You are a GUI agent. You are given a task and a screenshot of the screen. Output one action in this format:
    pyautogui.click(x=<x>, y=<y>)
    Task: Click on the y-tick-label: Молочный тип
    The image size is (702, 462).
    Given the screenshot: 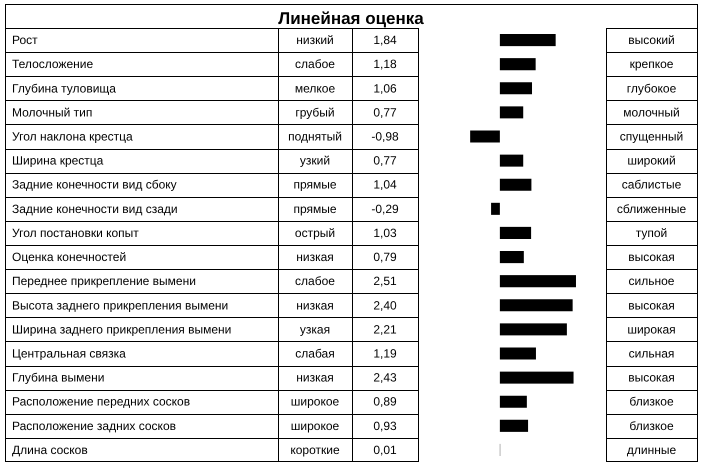 What is the action you would take?
    pyautogui.click(x=52, y=112)
    